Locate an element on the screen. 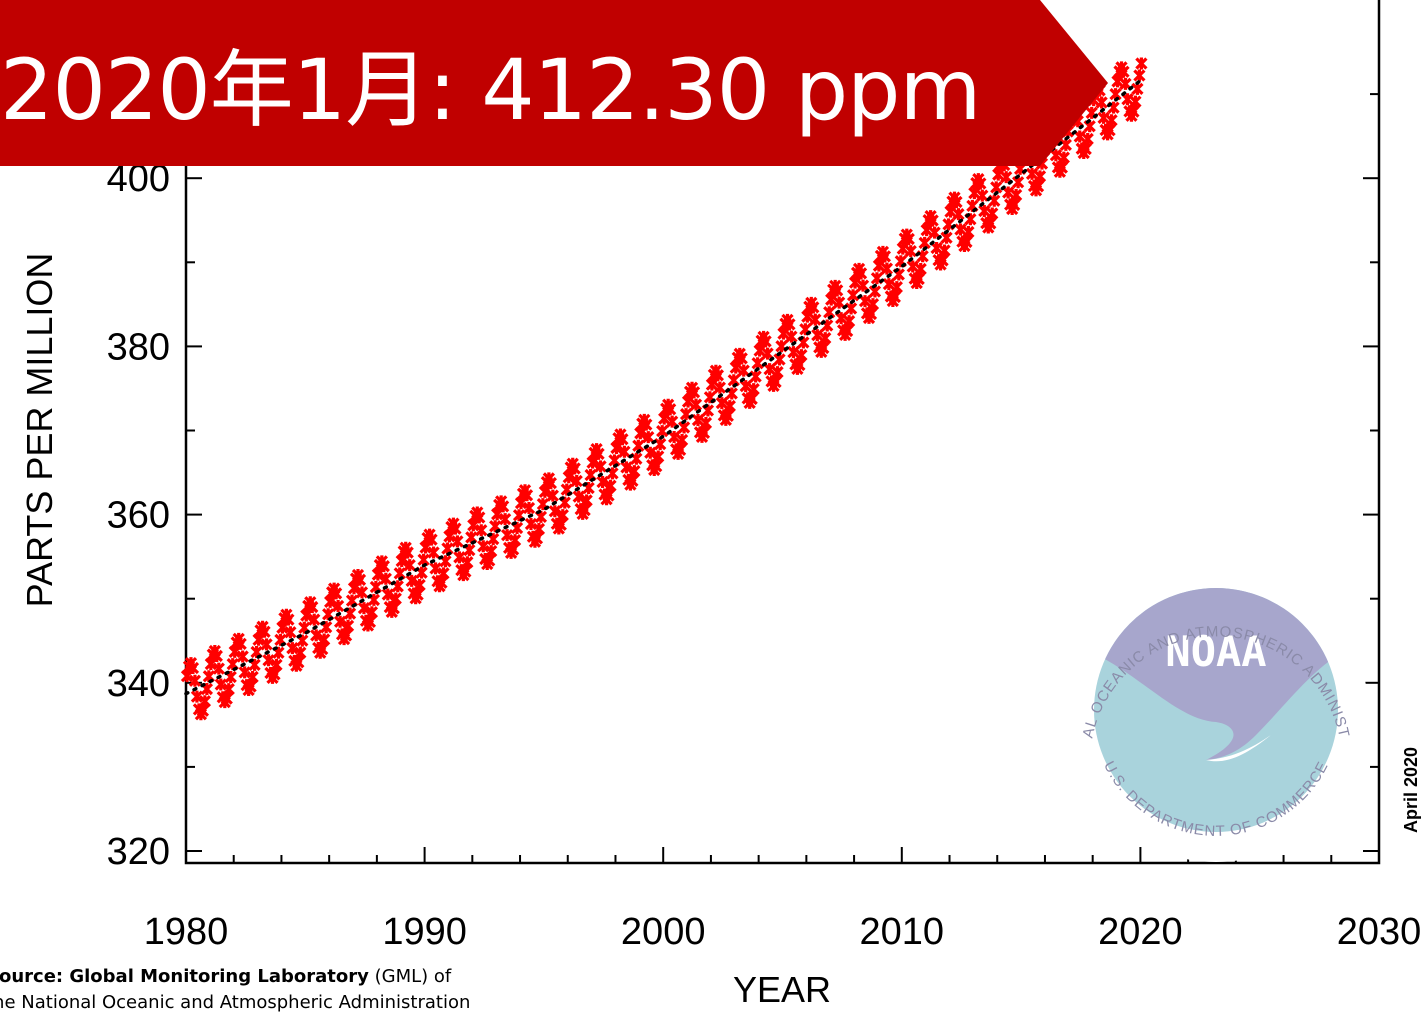 Image resolution: width=1427 pixels, height=1016 pixels. x-axis-ticks is located at coordinates (782, 855).